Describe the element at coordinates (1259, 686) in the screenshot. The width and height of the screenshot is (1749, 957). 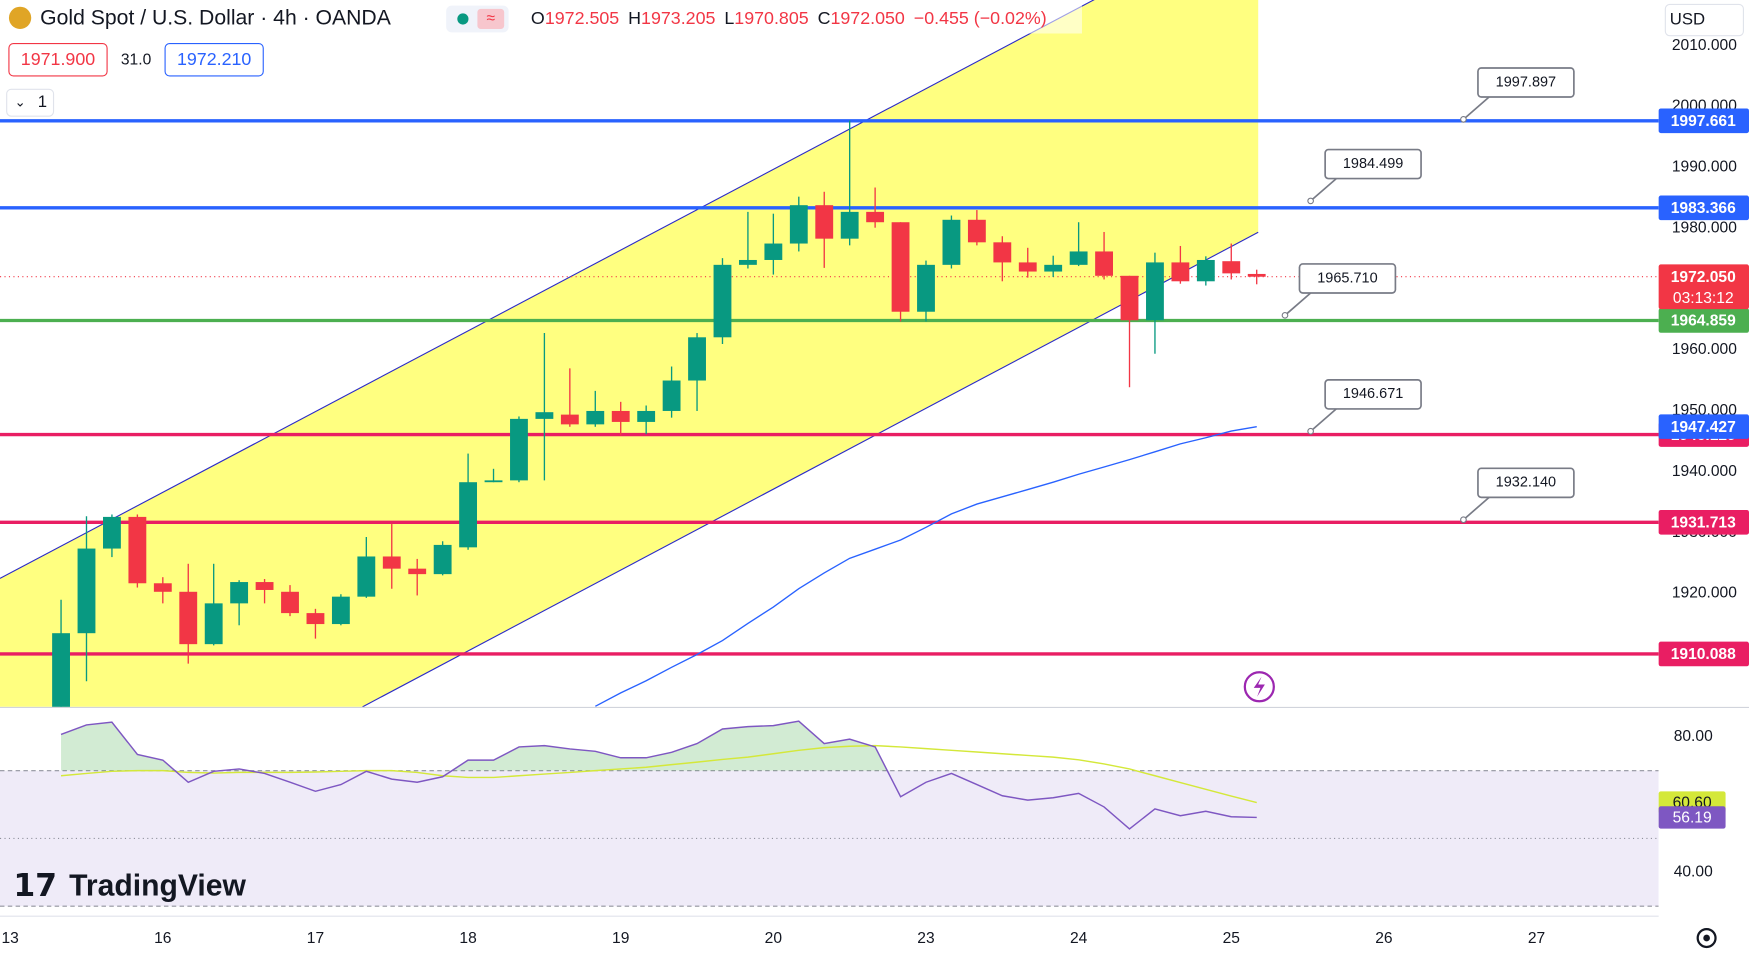
I see `lightning` at that location.